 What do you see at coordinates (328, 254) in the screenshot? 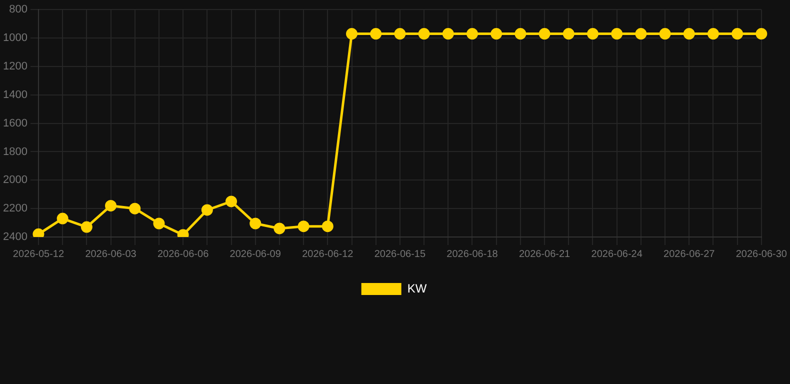
I see `x-tick-label: 2026-06-12` at bounding box center [328, 254].